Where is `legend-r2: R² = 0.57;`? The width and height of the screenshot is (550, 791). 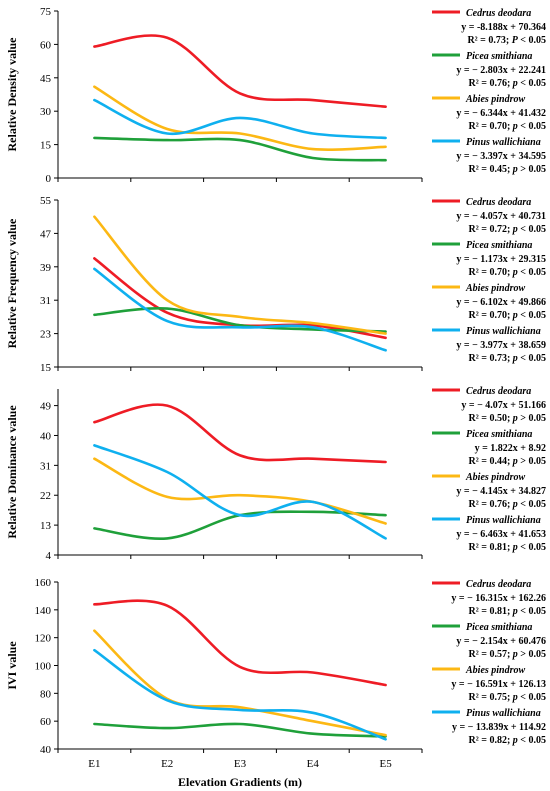
legend-r2: R² = 0.57; is located at coordinates (491, 654).